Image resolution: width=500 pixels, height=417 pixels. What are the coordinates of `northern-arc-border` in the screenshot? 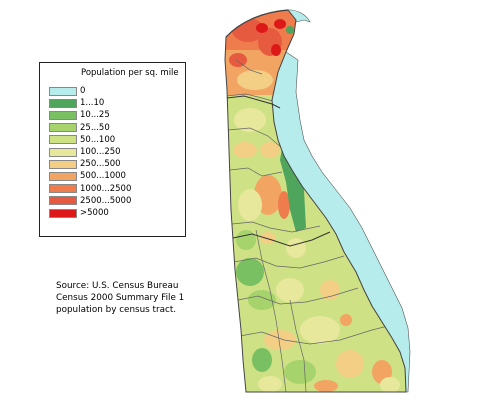 It's located at (257, 23).